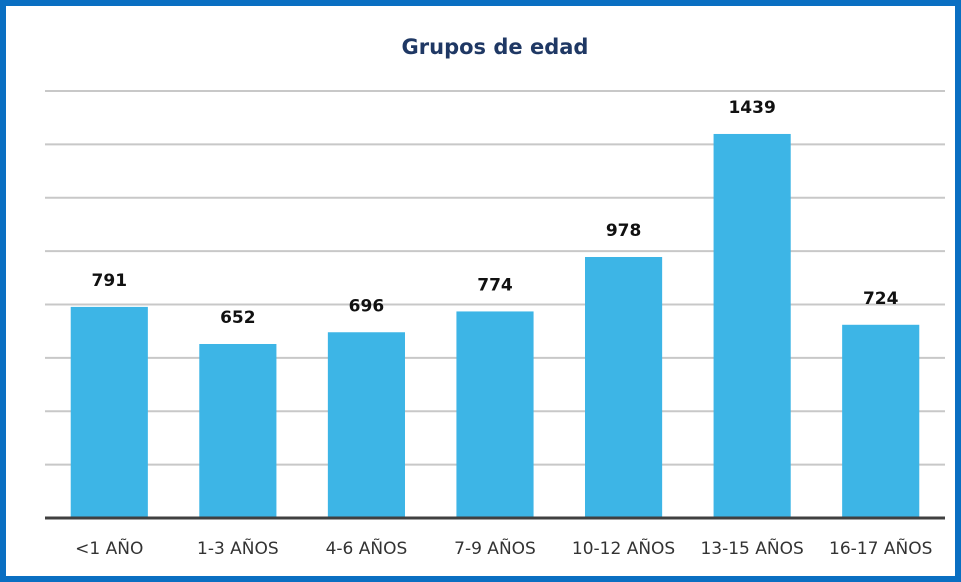  What do you see at coordinates (624, 231) in the screenshot?
I see `data-label: 978` at bounding box center [624, 231].